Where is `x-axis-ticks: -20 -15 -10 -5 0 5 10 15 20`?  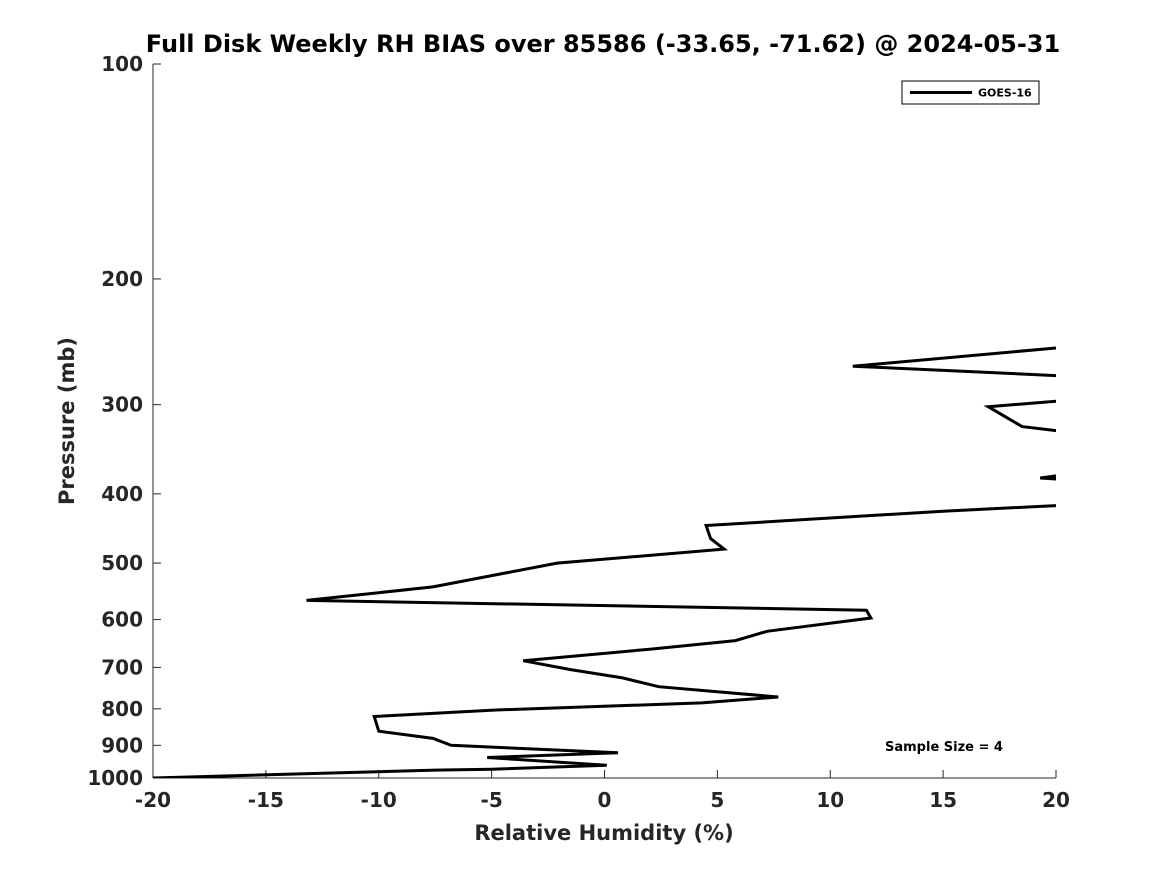 x-axis-ticks: -20 -15 -10 -5 0 5 10 15 20 is located at coordinates (602, 791).